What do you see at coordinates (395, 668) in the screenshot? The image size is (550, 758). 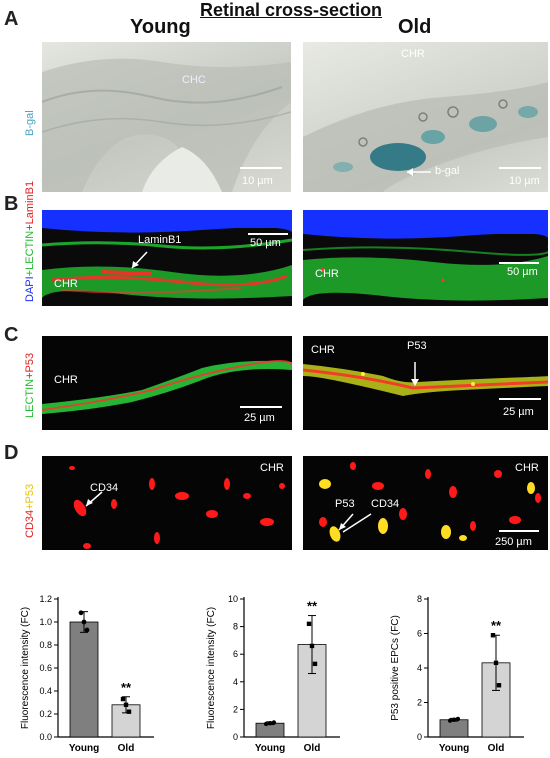 I see `y-axis-label: P53 positive EPCs (FC)` at bounding box center [395, 668].